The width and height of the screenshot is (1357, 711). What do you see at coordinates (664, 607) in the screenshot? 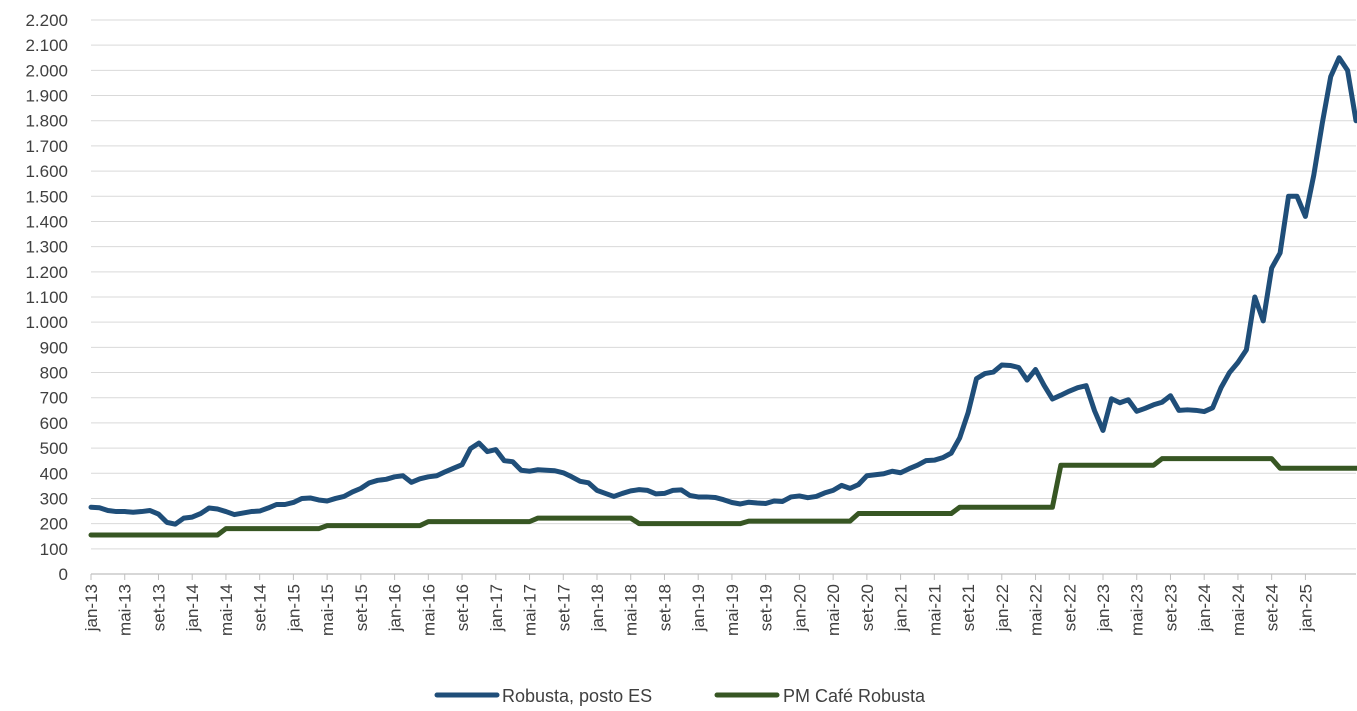
I see `x-tick-label: set-18` at bounding box center [664, 607].